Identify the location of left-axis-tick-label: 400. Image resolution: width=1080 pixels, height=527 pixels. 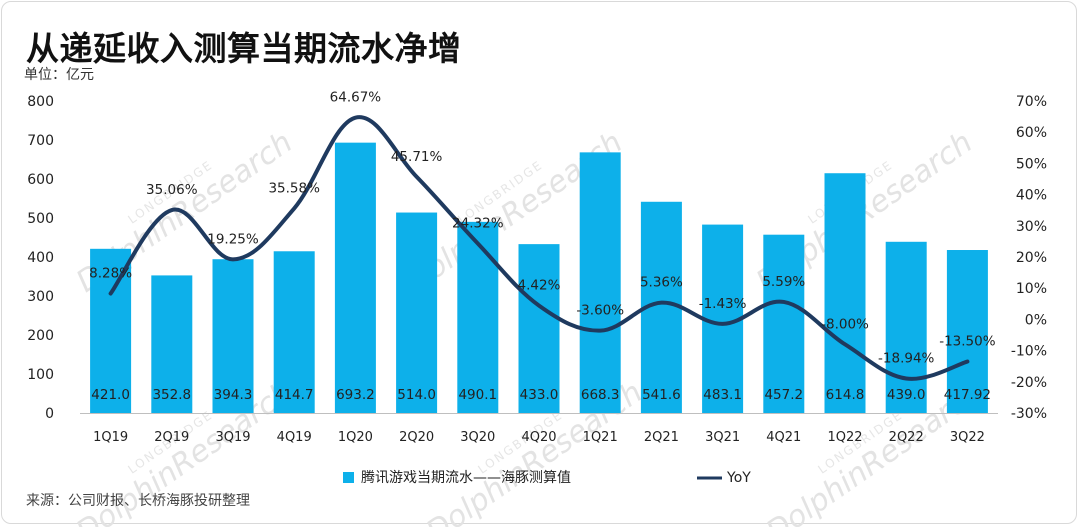
(40, 258).